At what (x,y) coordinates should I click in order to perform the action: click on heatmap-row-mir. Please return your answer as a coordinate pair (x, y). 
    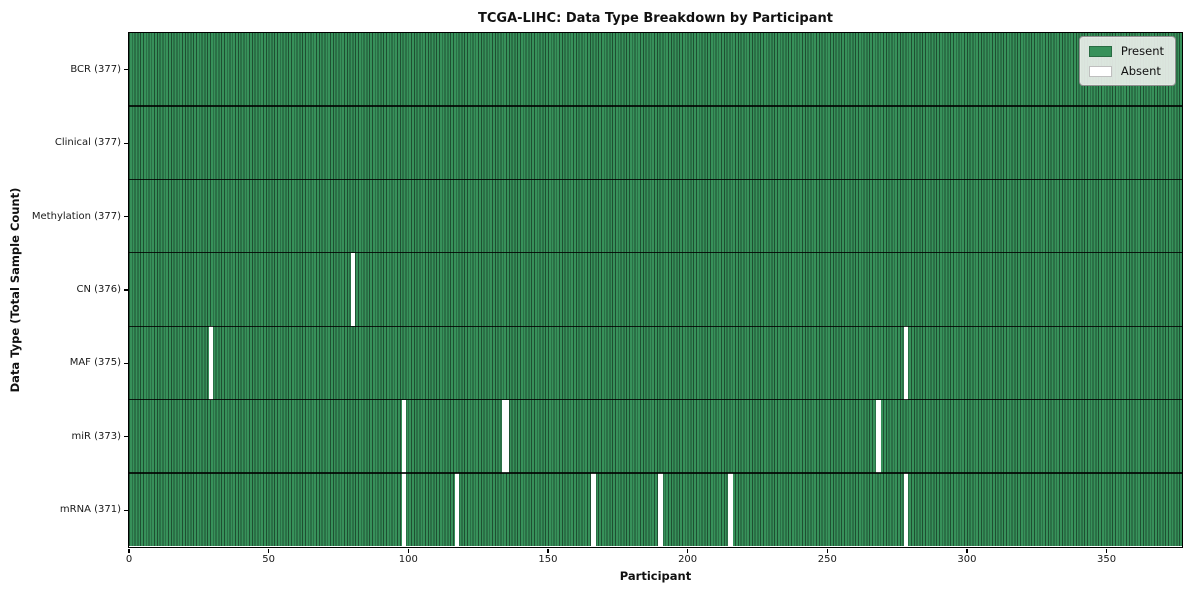
    Looking at the image, I should click on (655, 436).